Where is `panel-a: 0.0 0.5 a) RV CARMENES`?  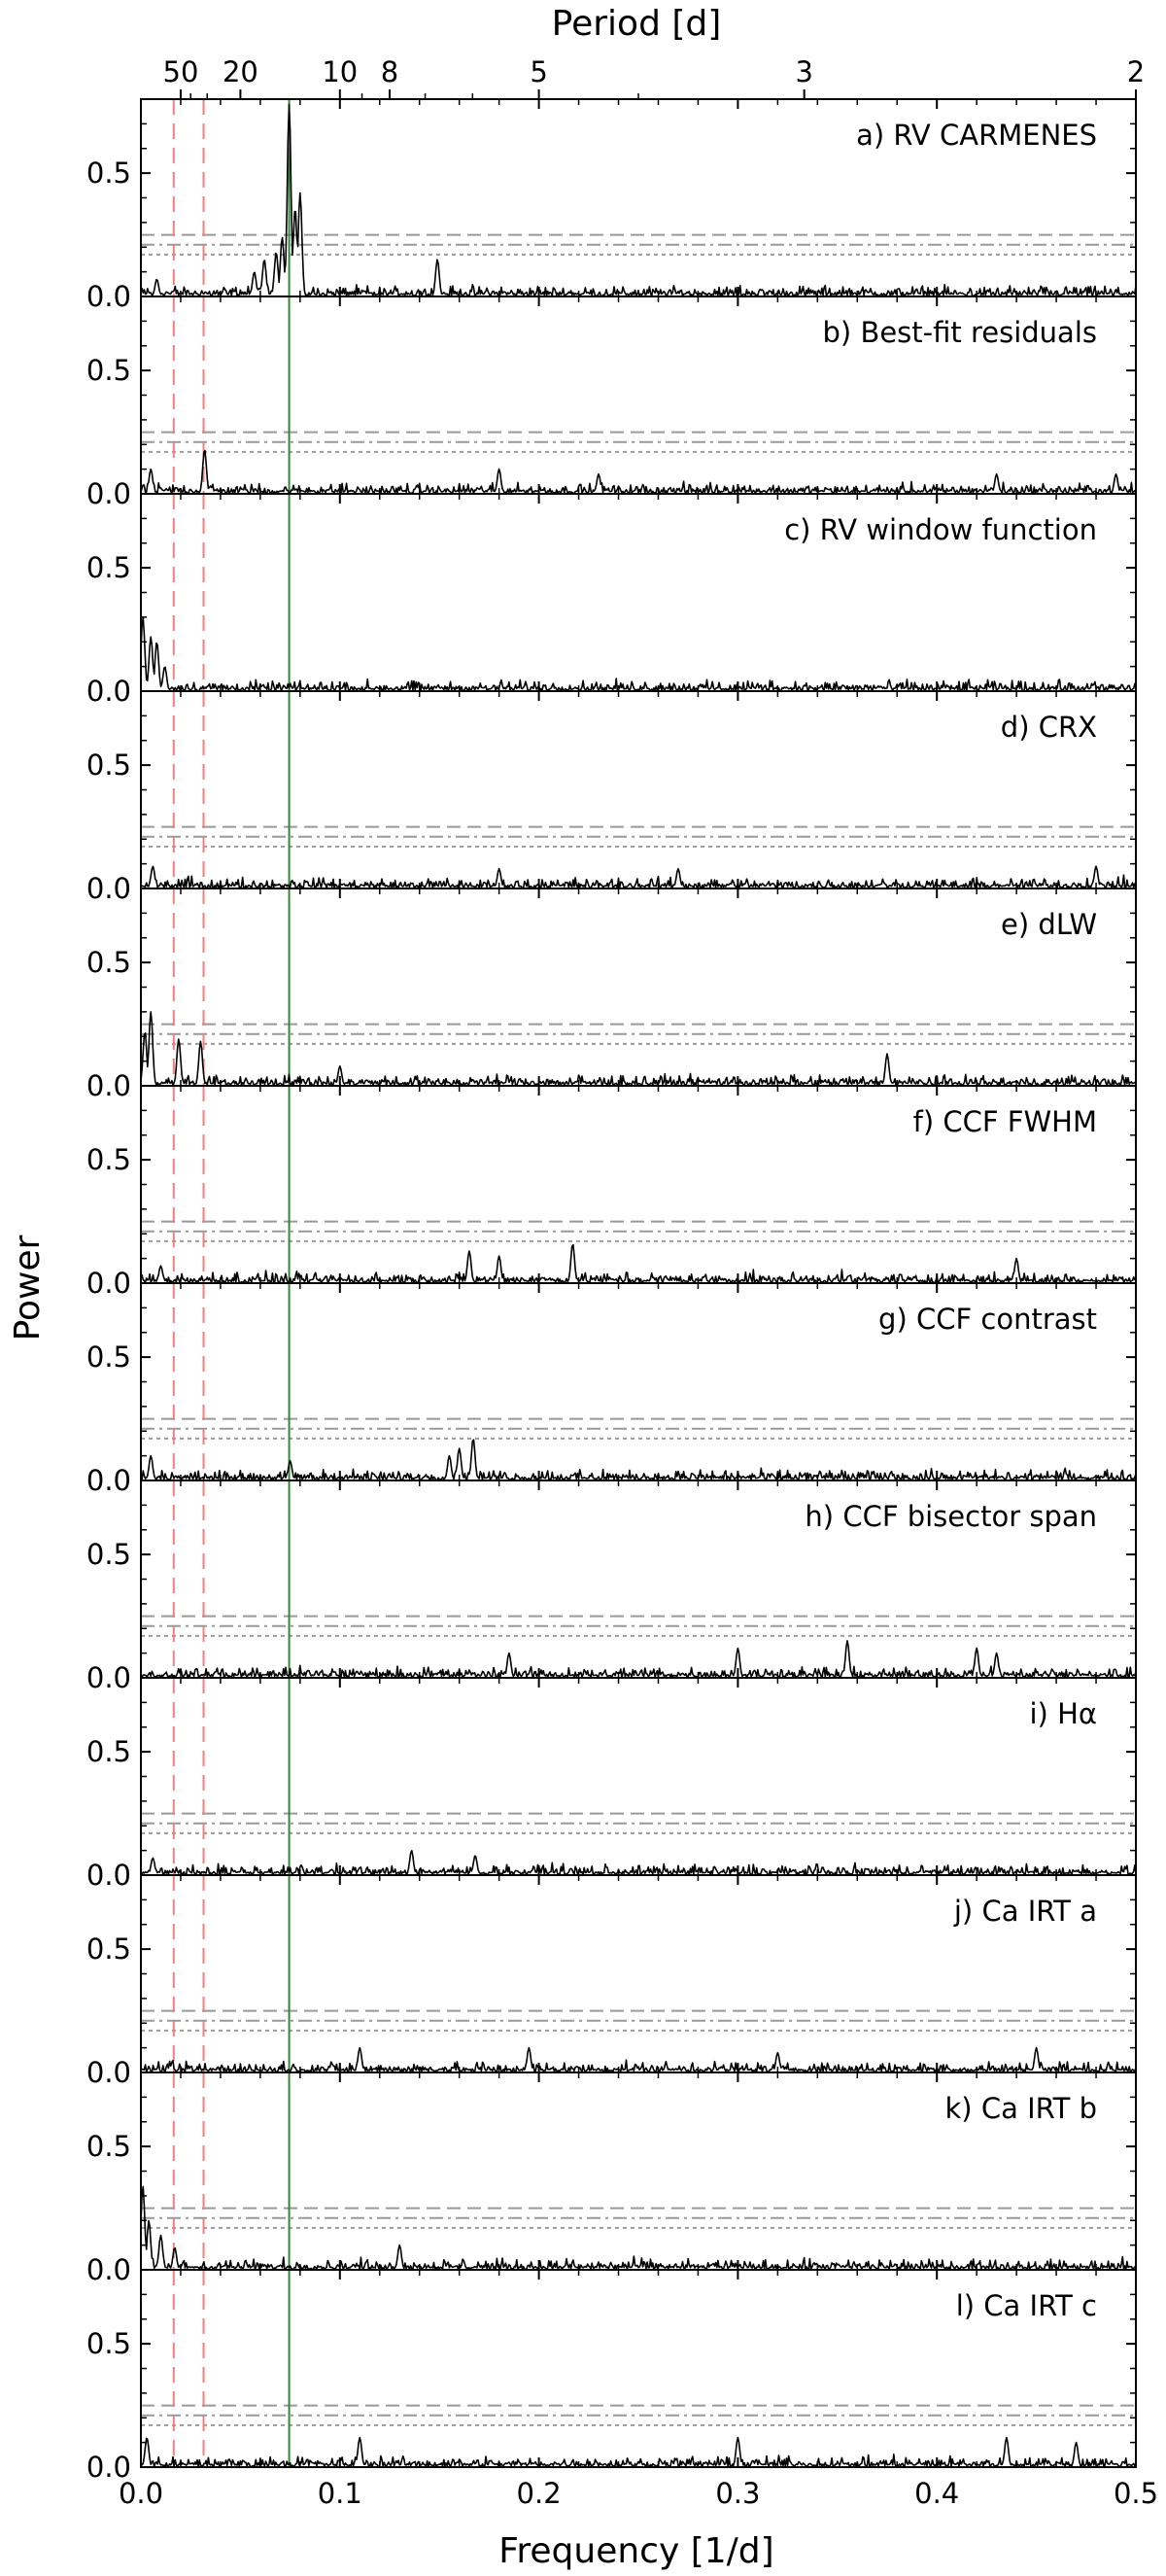 panel-a: 0.0 0.5 a) RV CARMENES is located at coordinates (611, 205).